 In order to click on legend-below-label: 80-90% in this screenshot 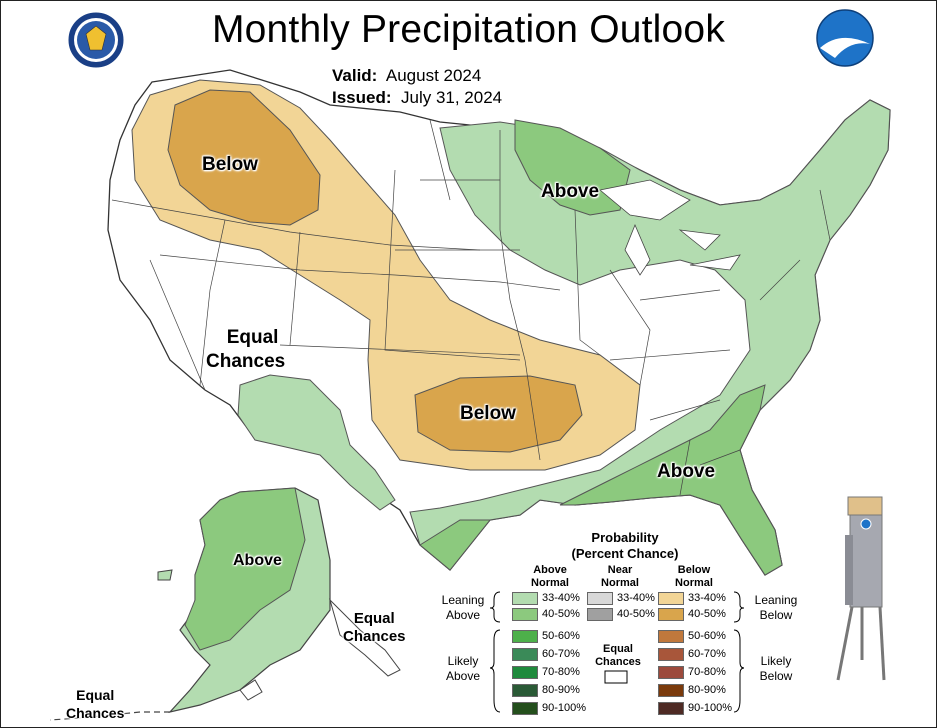, I will do `click(707, 690)`.